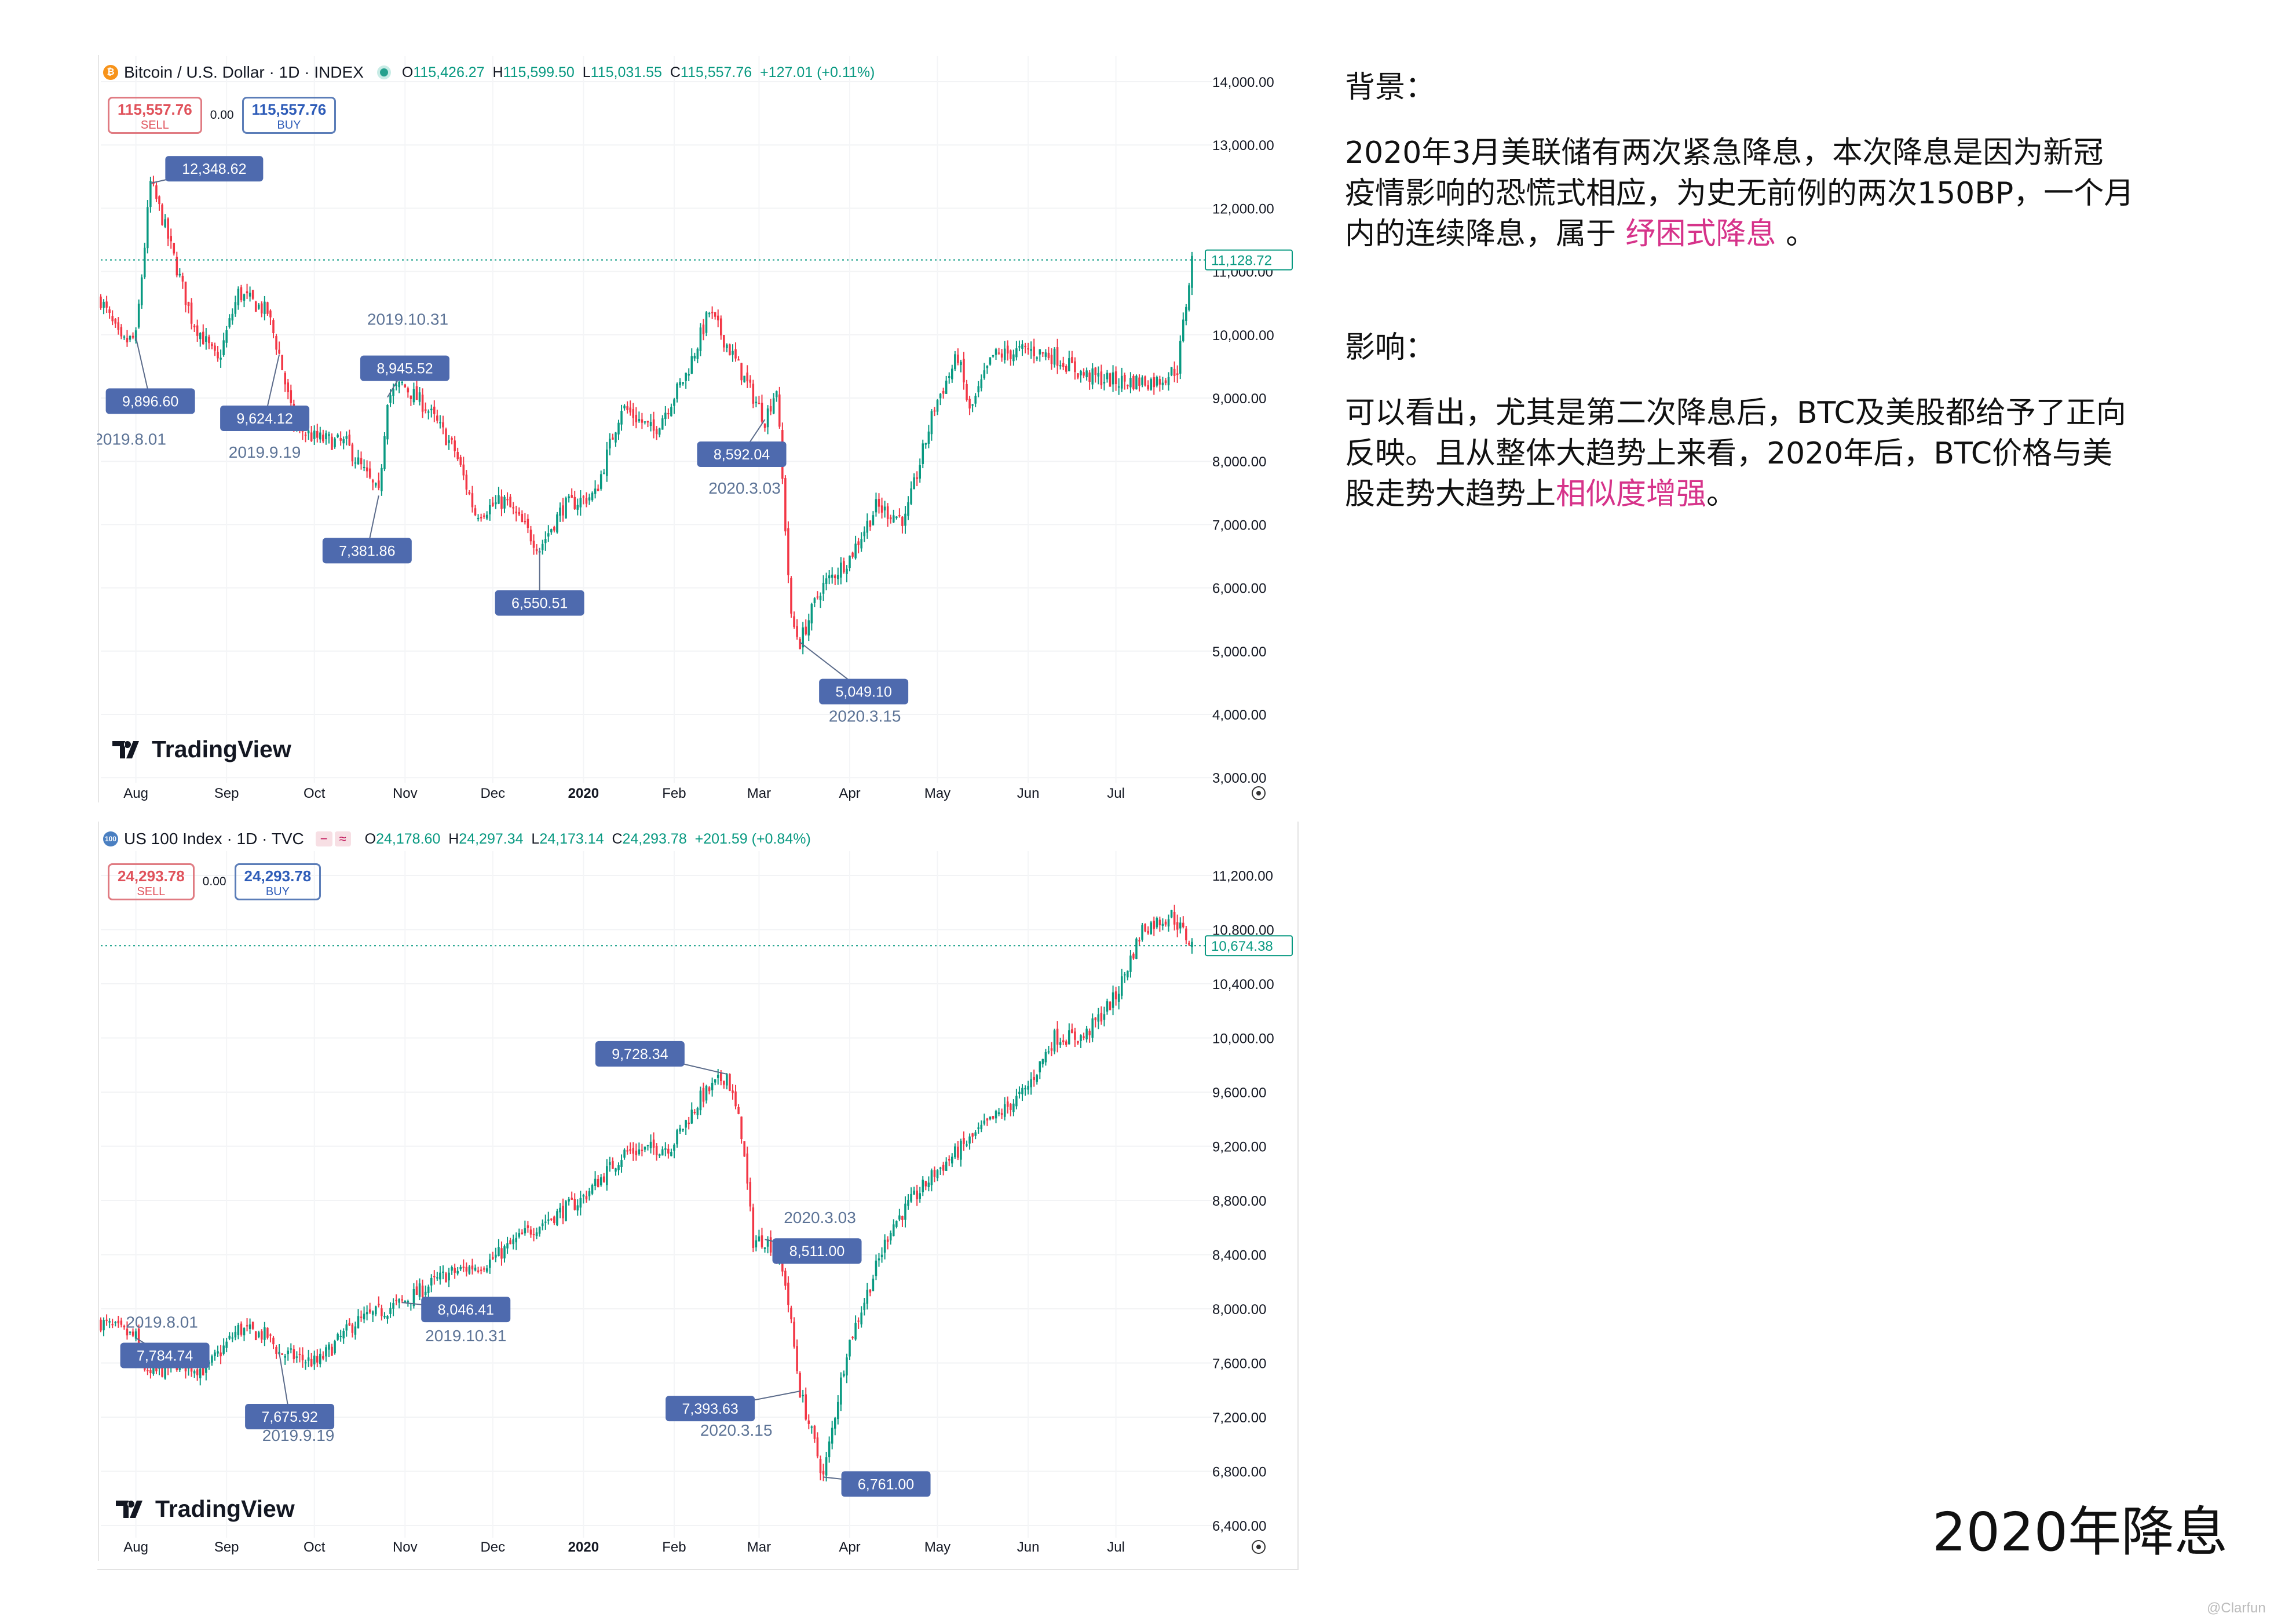 The image size is (2296, 1624). What do you see at coordinates (226, 1547) in the screenshot?
I see `x-tick-label: Sep` at bounding box center [226, 1547].